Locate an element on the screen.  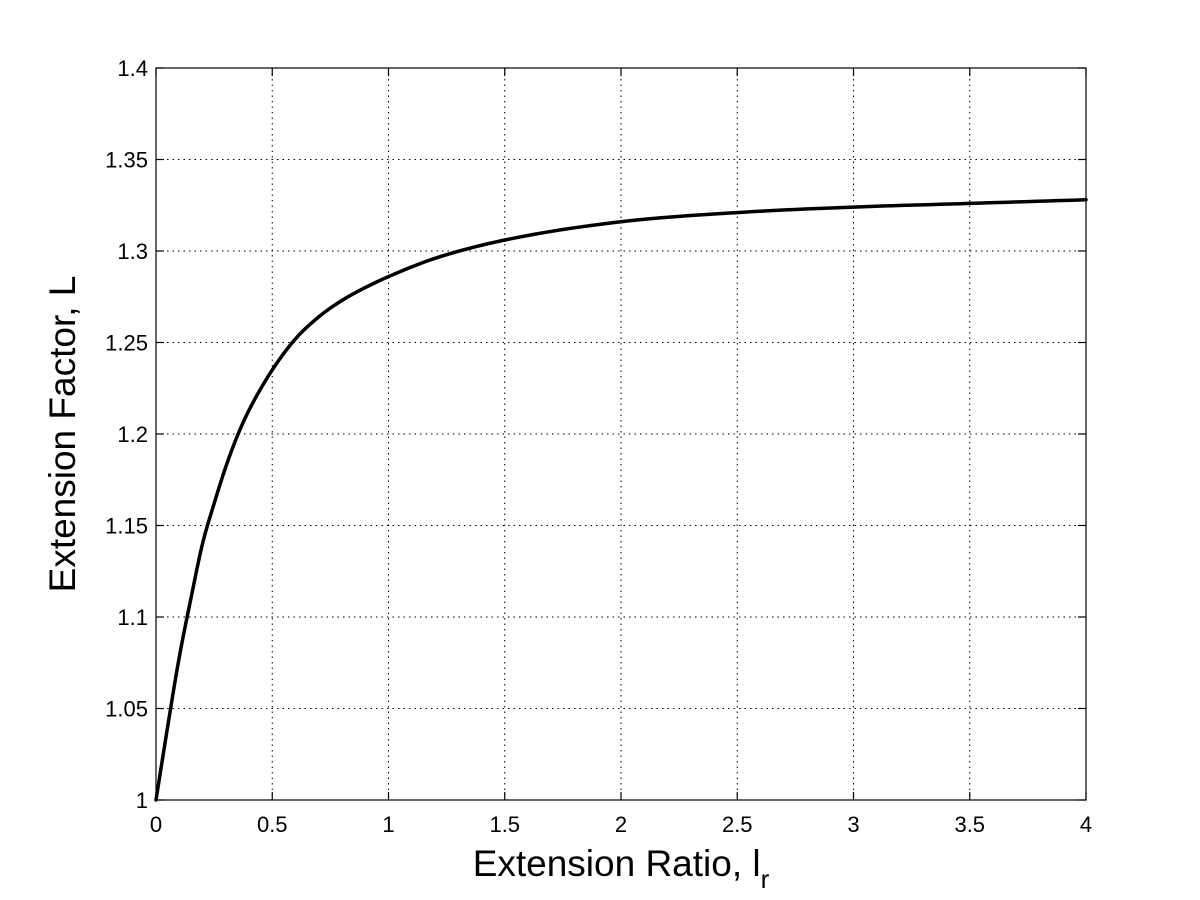
y-tick-label: 1.35 is located at coordinates (126, 160).